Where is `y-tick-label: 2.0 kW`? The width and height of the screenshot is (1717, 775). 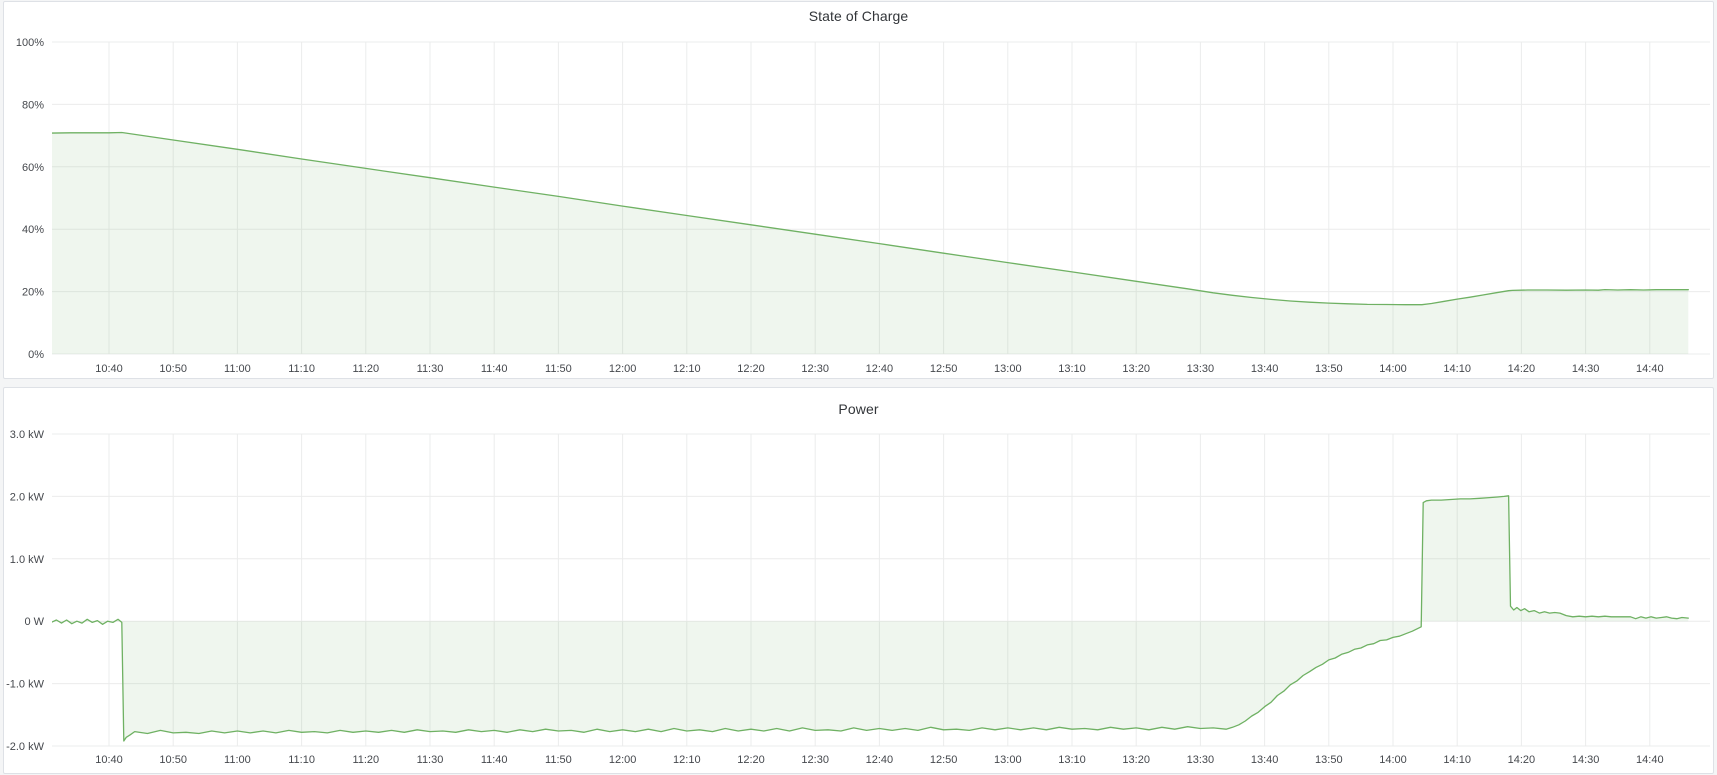 y-tick-label: 2.0 kW is located at coordinates (27, 497).